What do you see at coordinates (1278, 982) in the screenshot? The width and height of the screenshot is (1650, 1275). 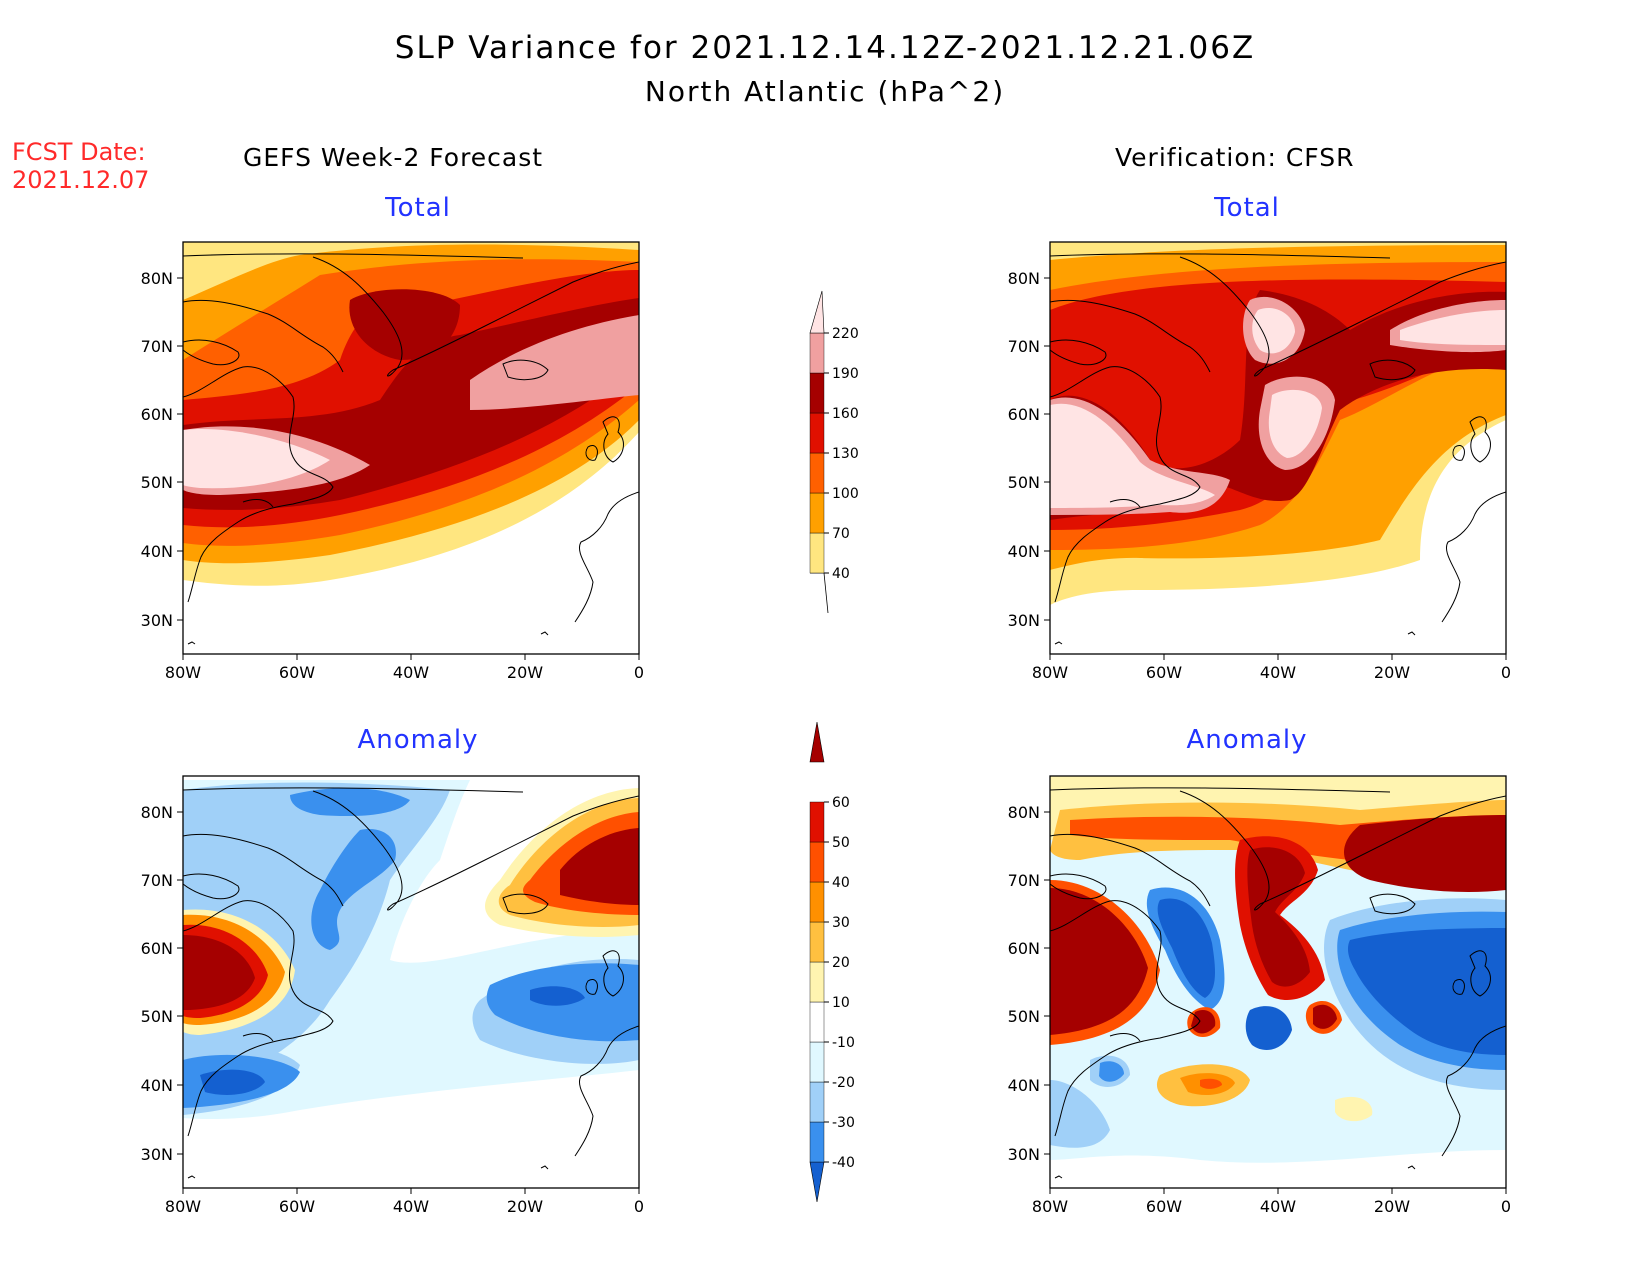 I see `map-verification-anomaly` at bounding box center [1278, 982].